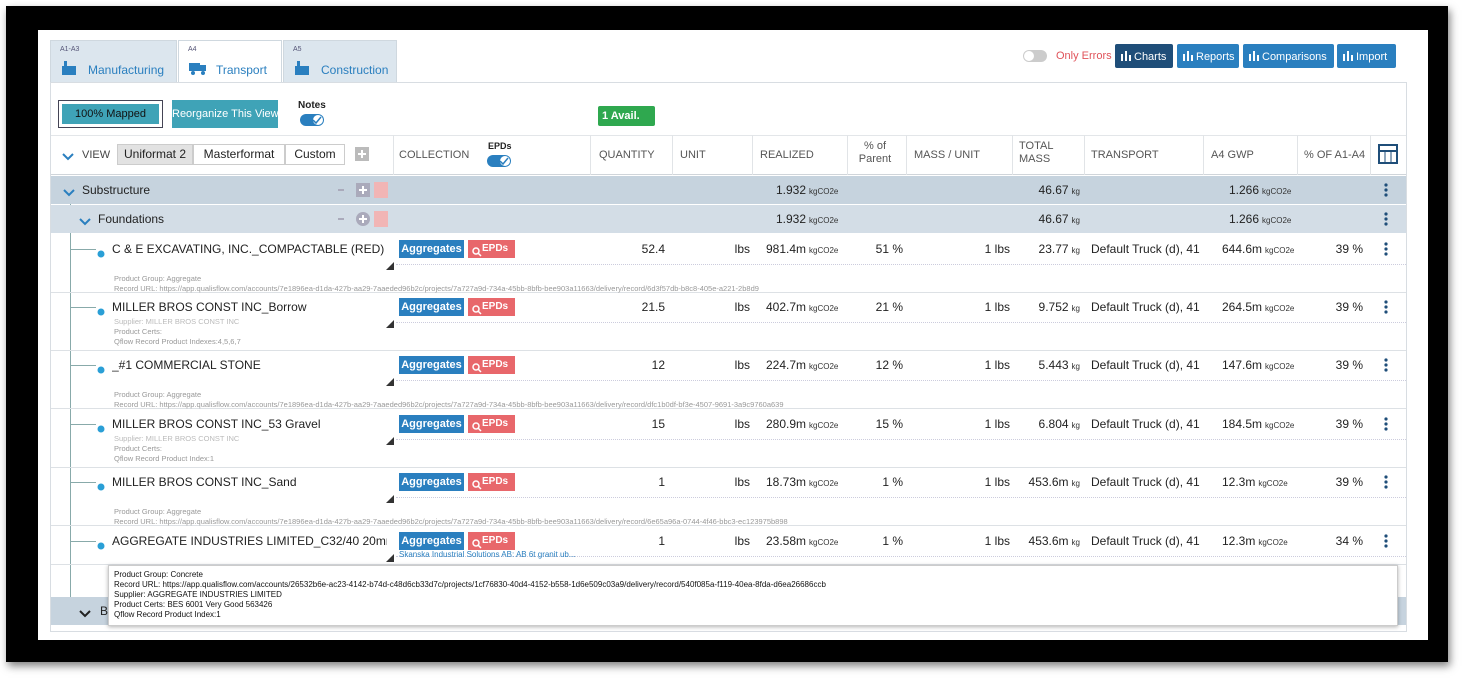 Image resolution: width=1472 pixels, height=690 pixels. I want to click on tab-code: A4, so click(192, 49).